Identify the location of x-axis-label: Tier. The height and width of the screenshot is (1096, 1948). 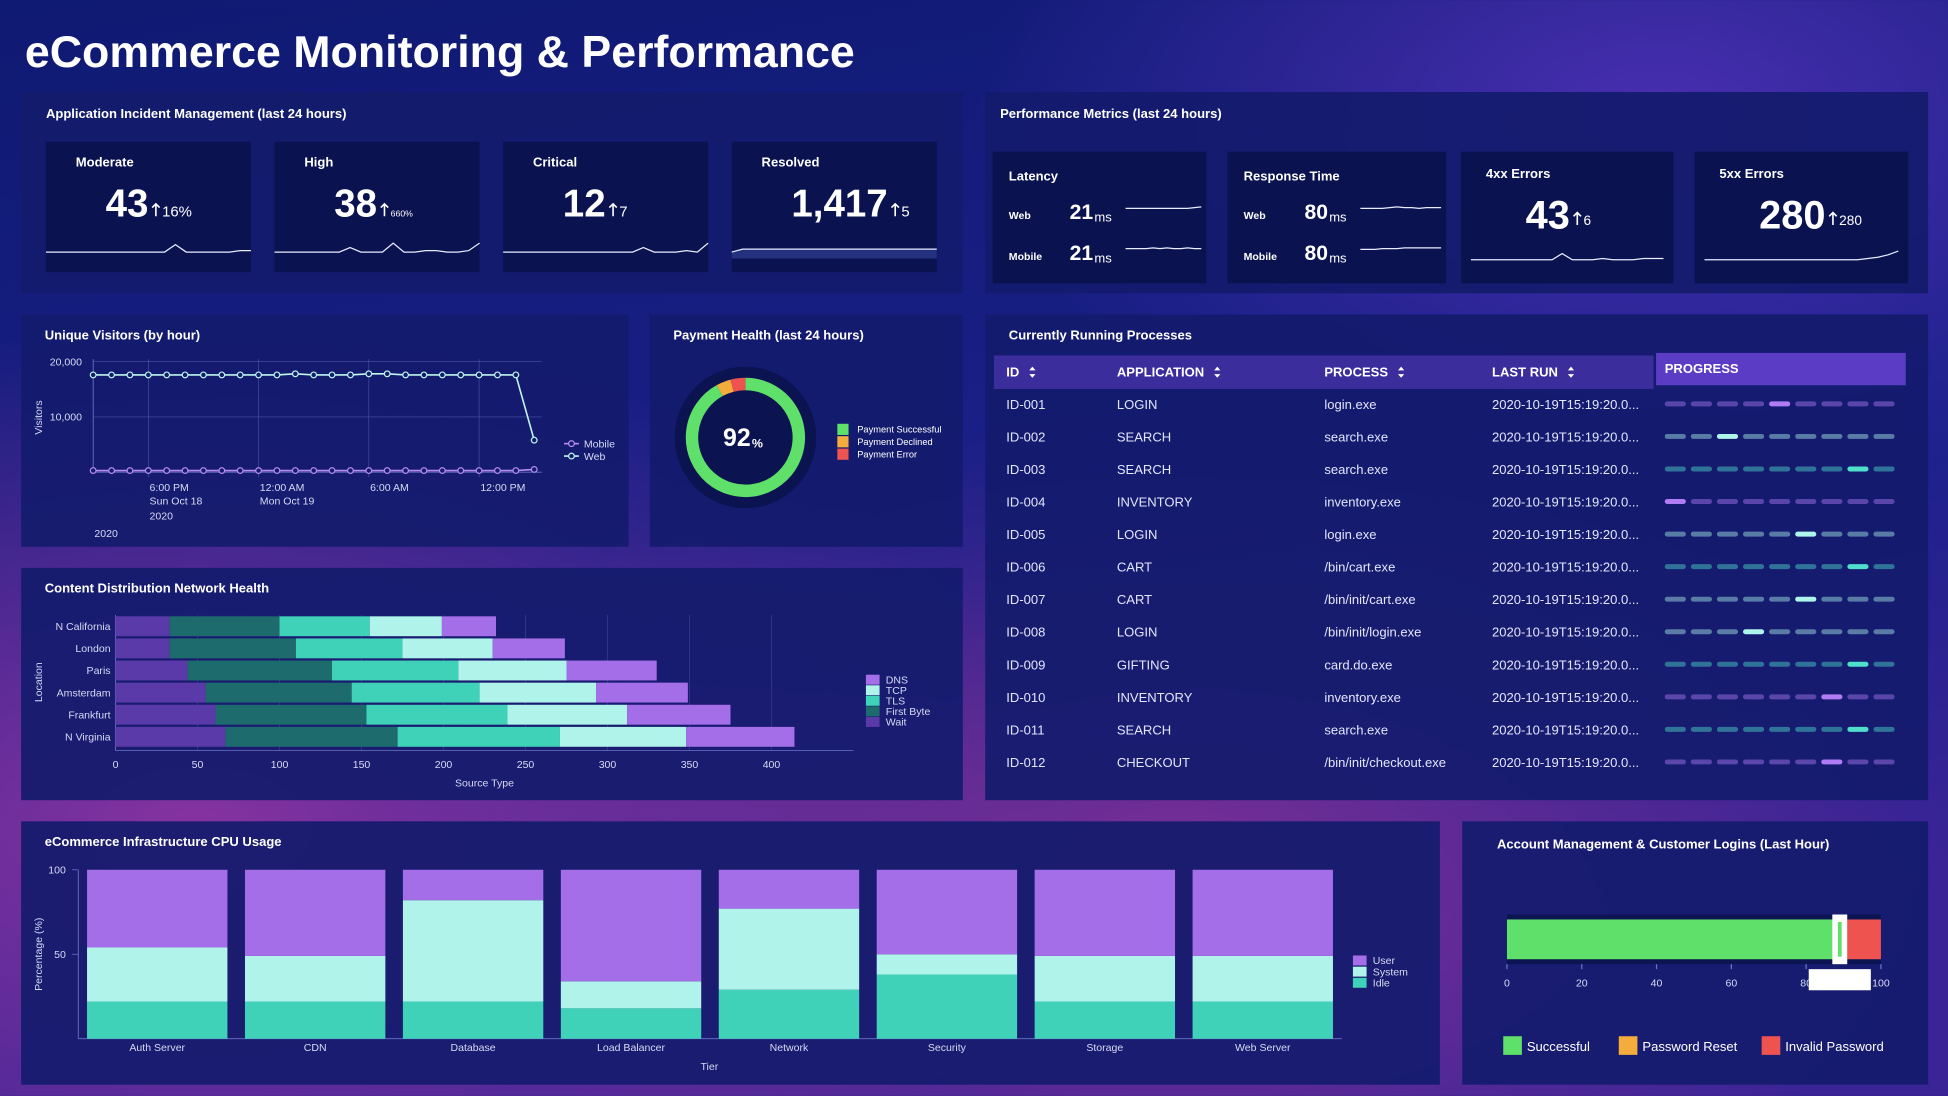
(709, 1067).